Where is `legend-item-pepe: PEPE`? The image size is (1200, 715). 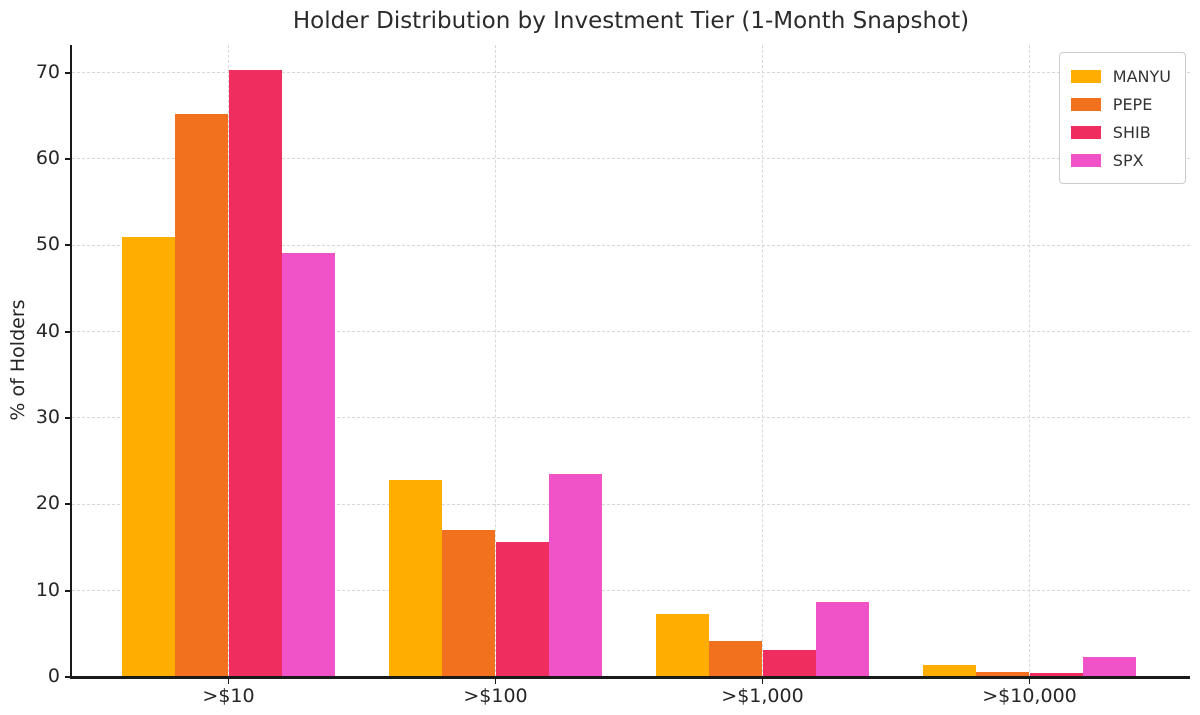
legend-item-pepe: PEPE is located at coordinates (1120, 104).